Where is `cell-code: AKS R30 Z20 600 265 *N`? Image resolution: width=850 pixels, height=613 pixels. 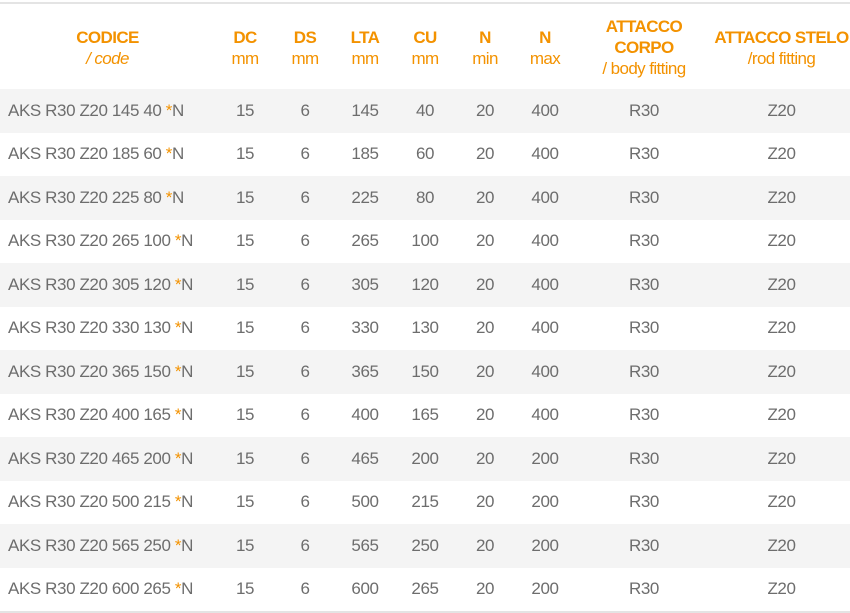
cell-code: AKS R30 Z20 600 265 *N is located at coordinates (107, 590).